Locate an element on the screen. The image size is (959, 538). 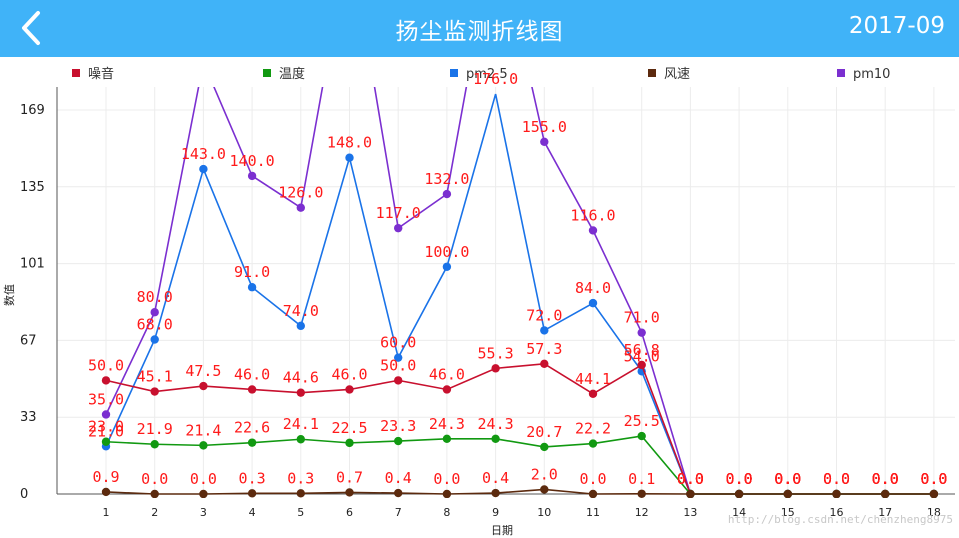
x-tick-label: 11 is located at coordinates (593, 512).